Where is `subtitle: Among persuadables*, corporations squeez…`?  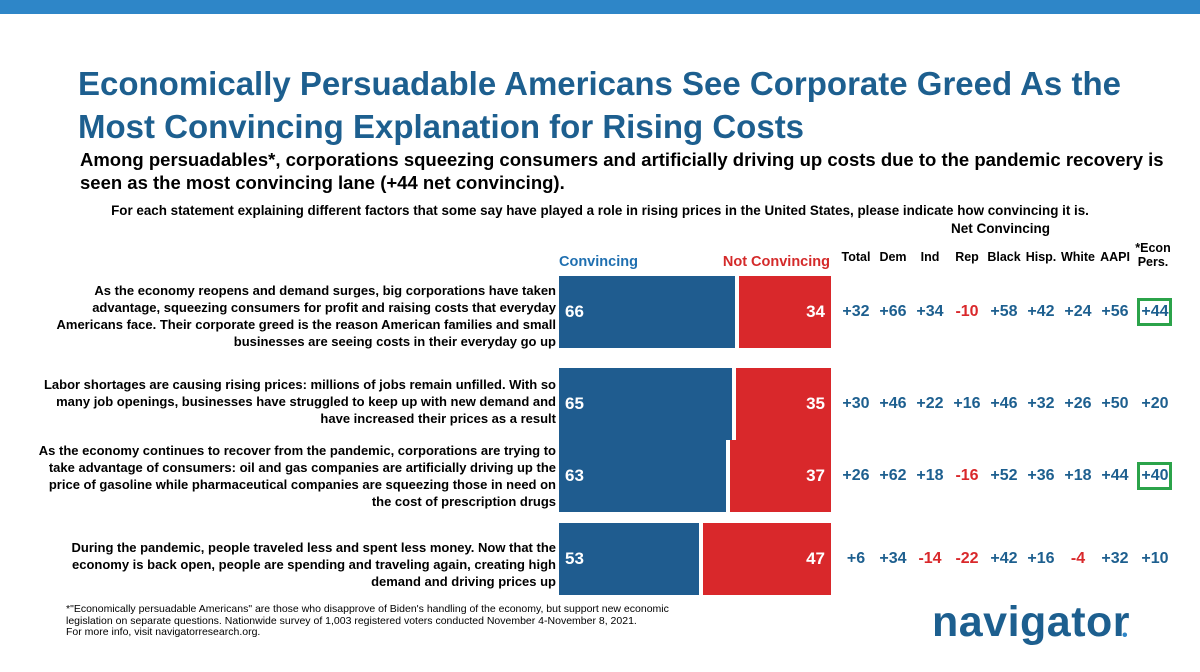
subtitle: Among persuadables*, corporations squeez… is located at coordinates (622, 171).